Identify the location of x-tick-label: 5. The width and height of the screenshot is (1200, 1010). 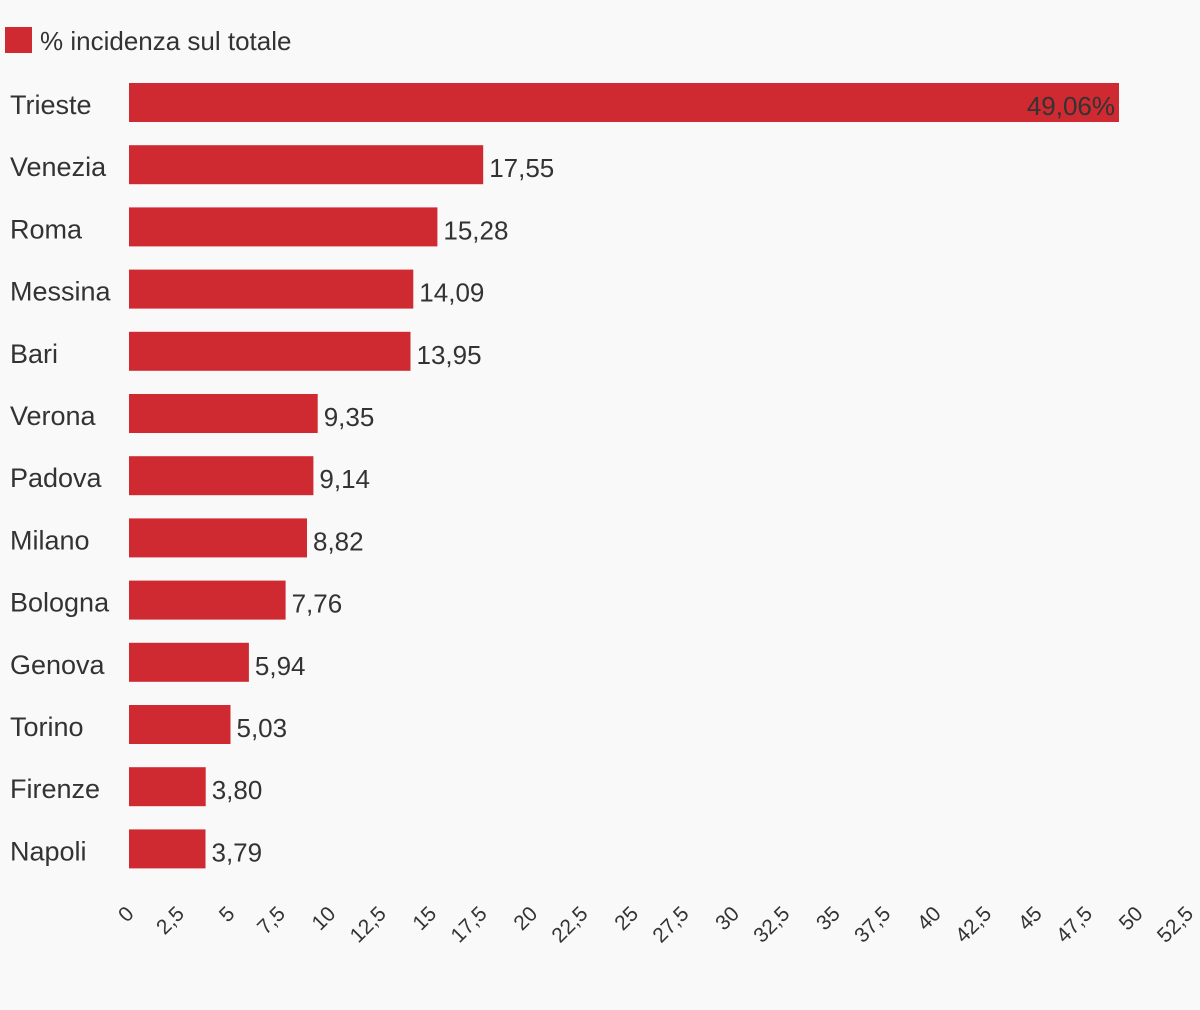
(227, 914).